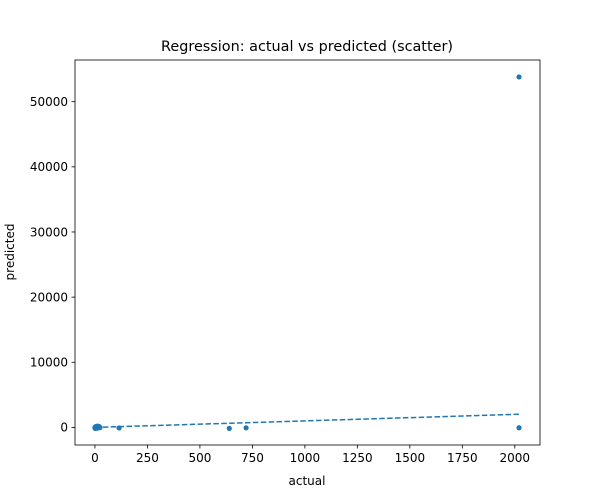  I want to click on regression-fit-line, so click(307, 421).